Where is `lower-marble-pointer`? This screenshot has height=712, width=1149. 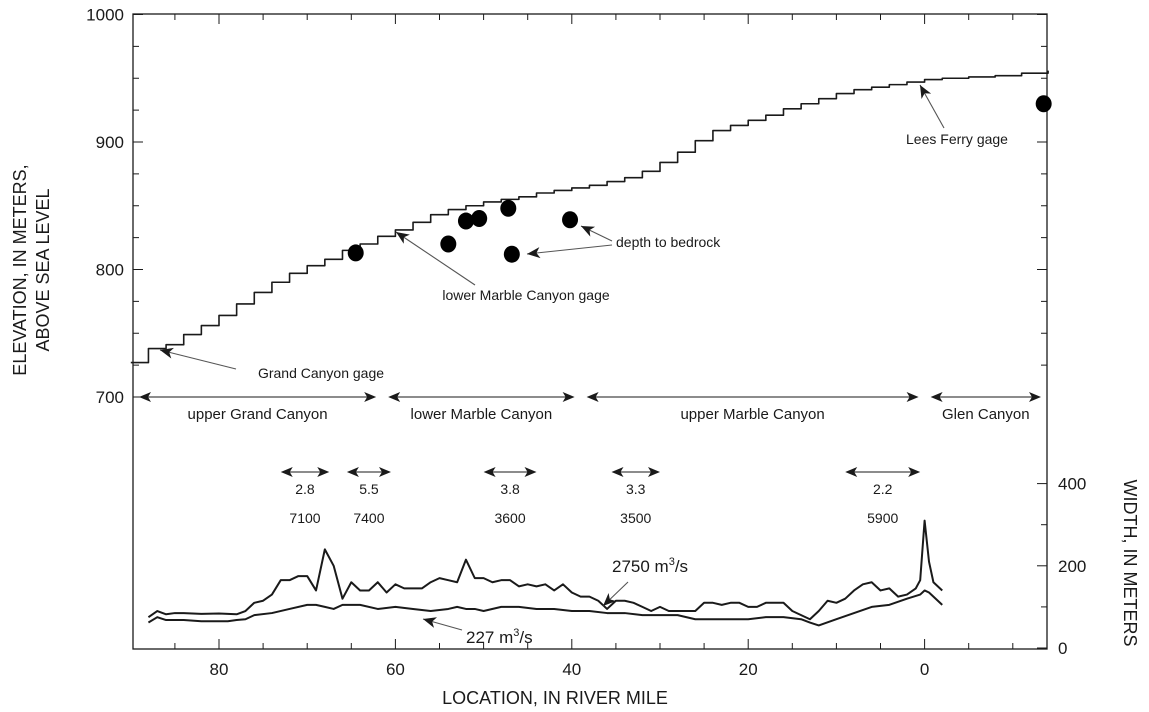
lower-marble-pointer is located at coordinates (435, 258).